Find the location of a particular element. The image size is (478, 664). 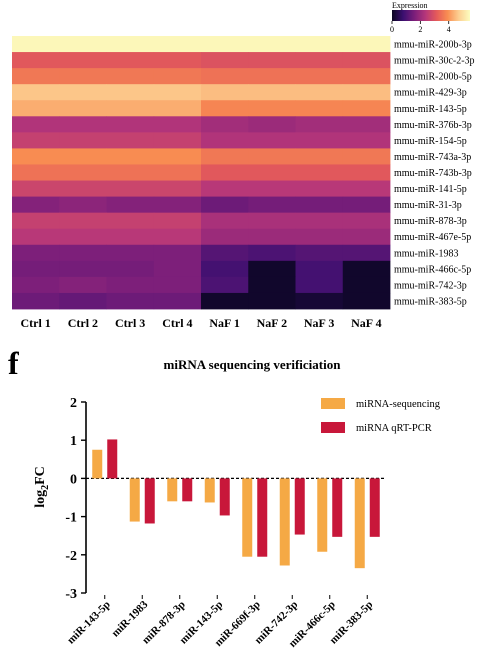

heatmap-legend-title: Expression is located at coordinates (410, 5).